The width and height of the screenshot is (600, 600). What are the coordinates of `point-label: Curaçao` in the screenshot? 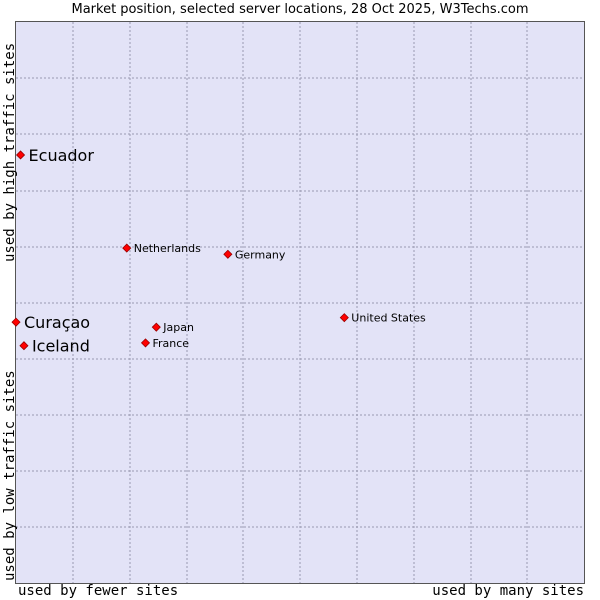 It's located at (57, 322).